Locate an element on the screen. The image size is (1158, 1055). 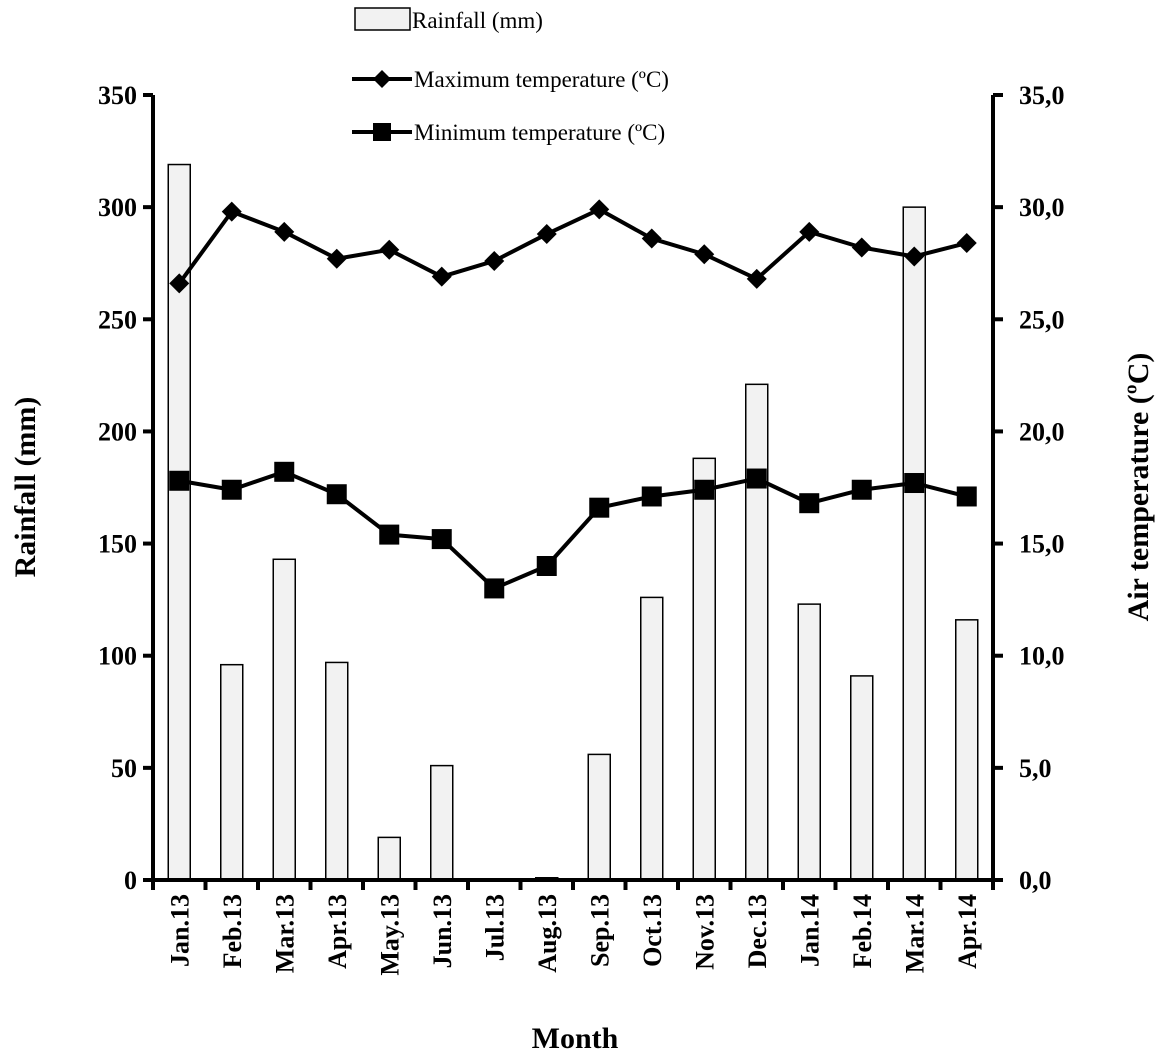
x-axis-title: Month is located at coordinates (575, 1038).